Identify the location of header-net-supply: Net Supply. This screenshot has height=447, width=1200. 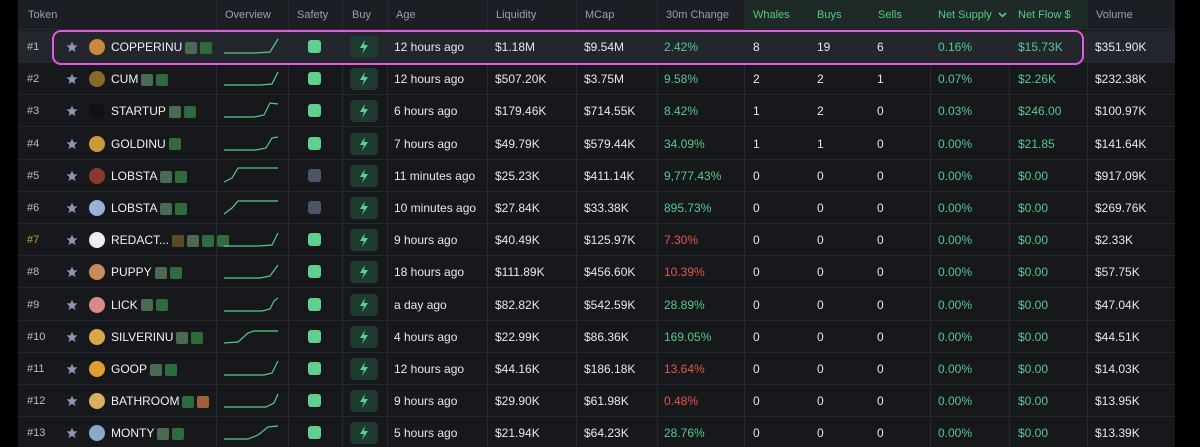
(970, 15).